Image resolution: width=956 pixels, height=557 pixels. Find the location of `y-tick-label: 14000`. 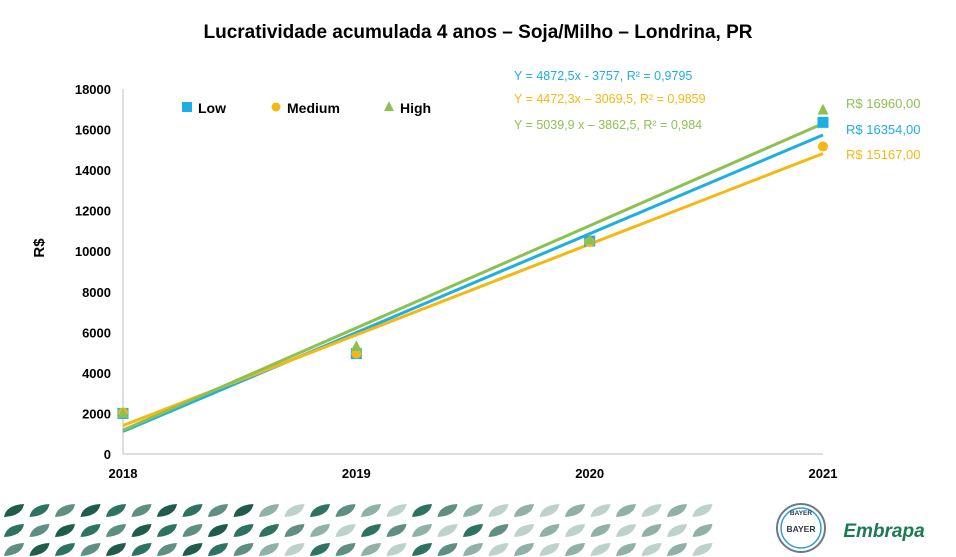

y-tick-label: 14000 is located at coordinates (93, 170).